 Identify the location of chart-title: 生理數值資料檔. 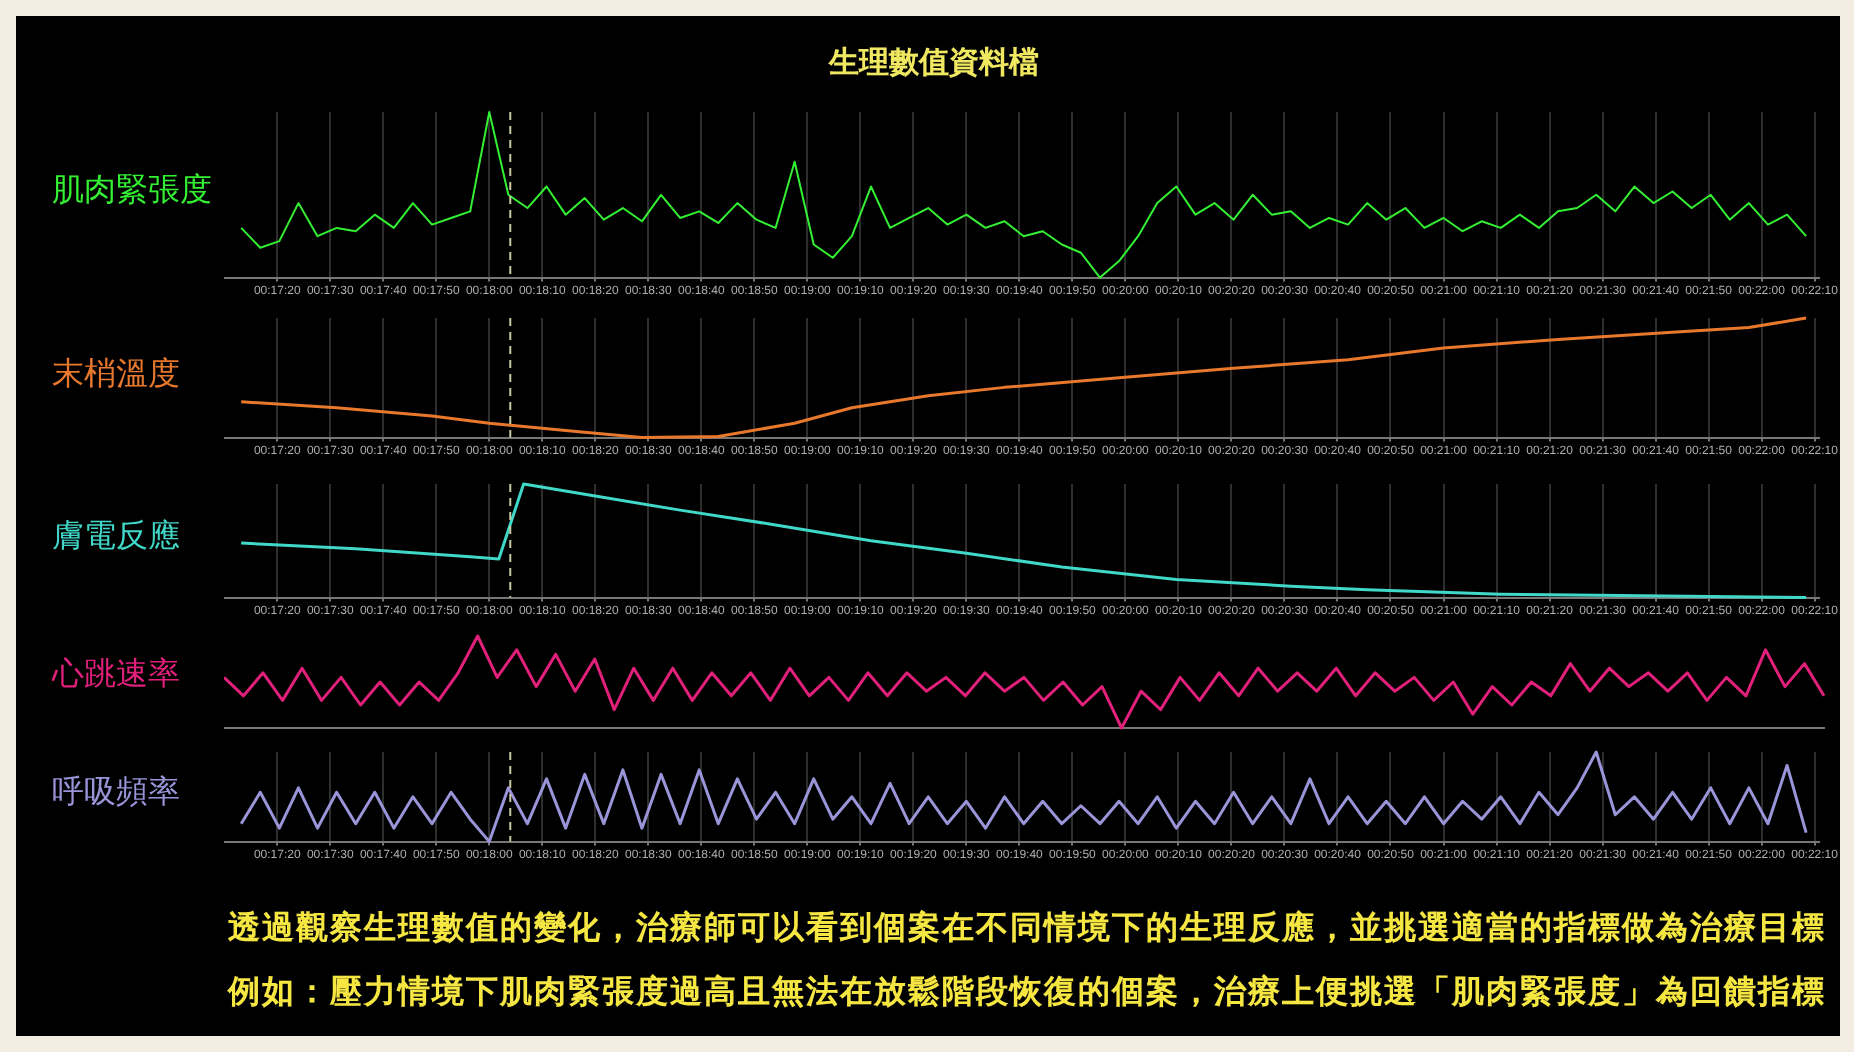
(933, 63).